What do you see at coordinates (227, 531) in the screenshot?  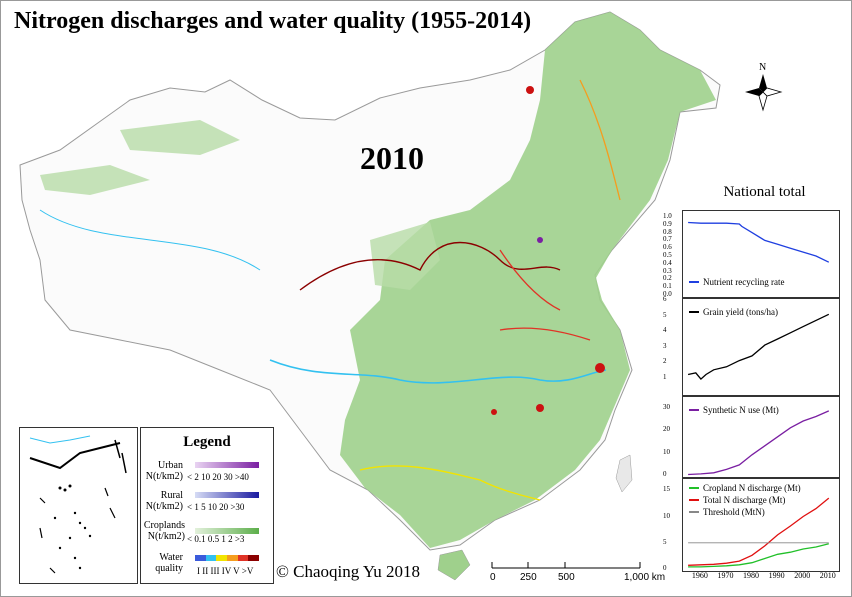 I see `legend-croplands-bar` at bounding box center [227, 531].